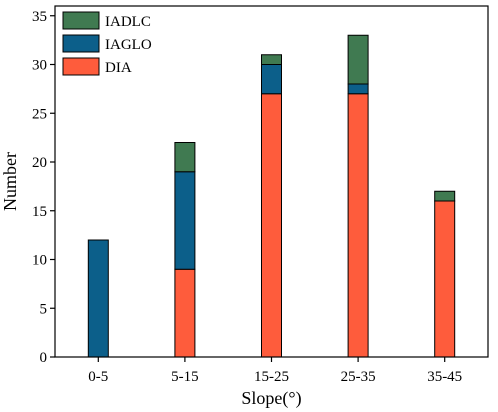  I want to click on x-tick-label: 5-15, so click(185, 377).